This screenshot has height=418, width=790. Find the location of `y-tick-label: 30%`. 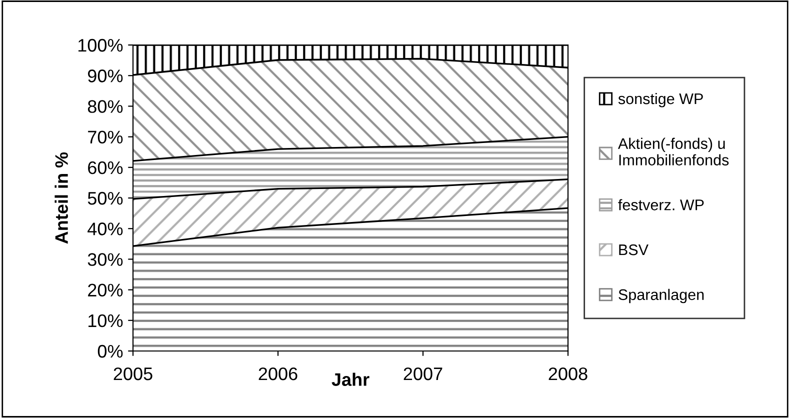

y-tick-label: 30% is located at coordinates (105, 259).